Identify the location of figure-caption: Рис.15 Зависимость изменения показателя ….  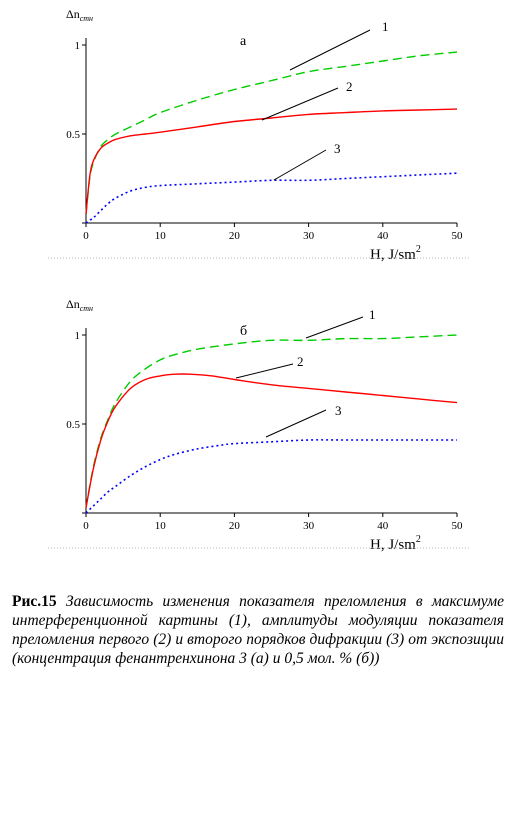
(258, 630).